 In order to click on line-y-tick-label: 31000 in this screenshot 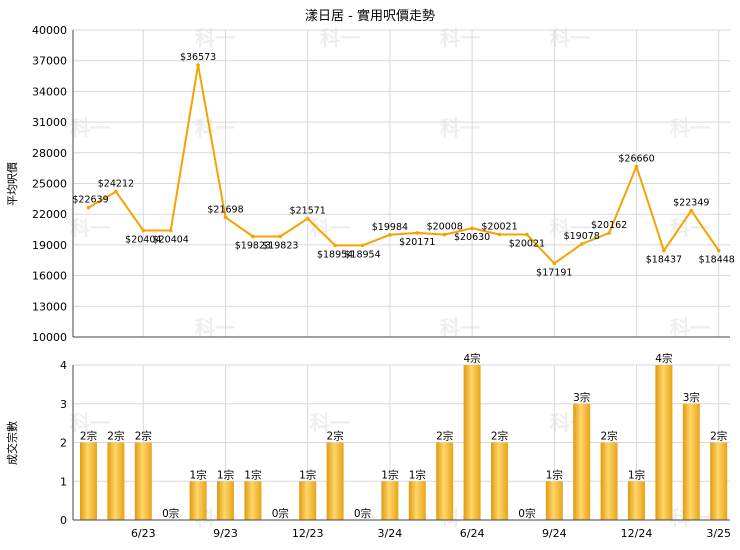, I will do `click(49, 122)`.